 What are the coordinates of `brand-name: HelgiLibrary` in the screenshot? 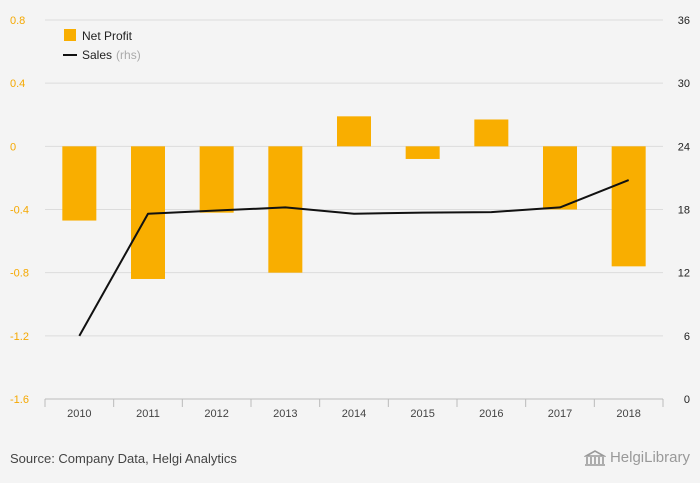 It's located at (649, 457).